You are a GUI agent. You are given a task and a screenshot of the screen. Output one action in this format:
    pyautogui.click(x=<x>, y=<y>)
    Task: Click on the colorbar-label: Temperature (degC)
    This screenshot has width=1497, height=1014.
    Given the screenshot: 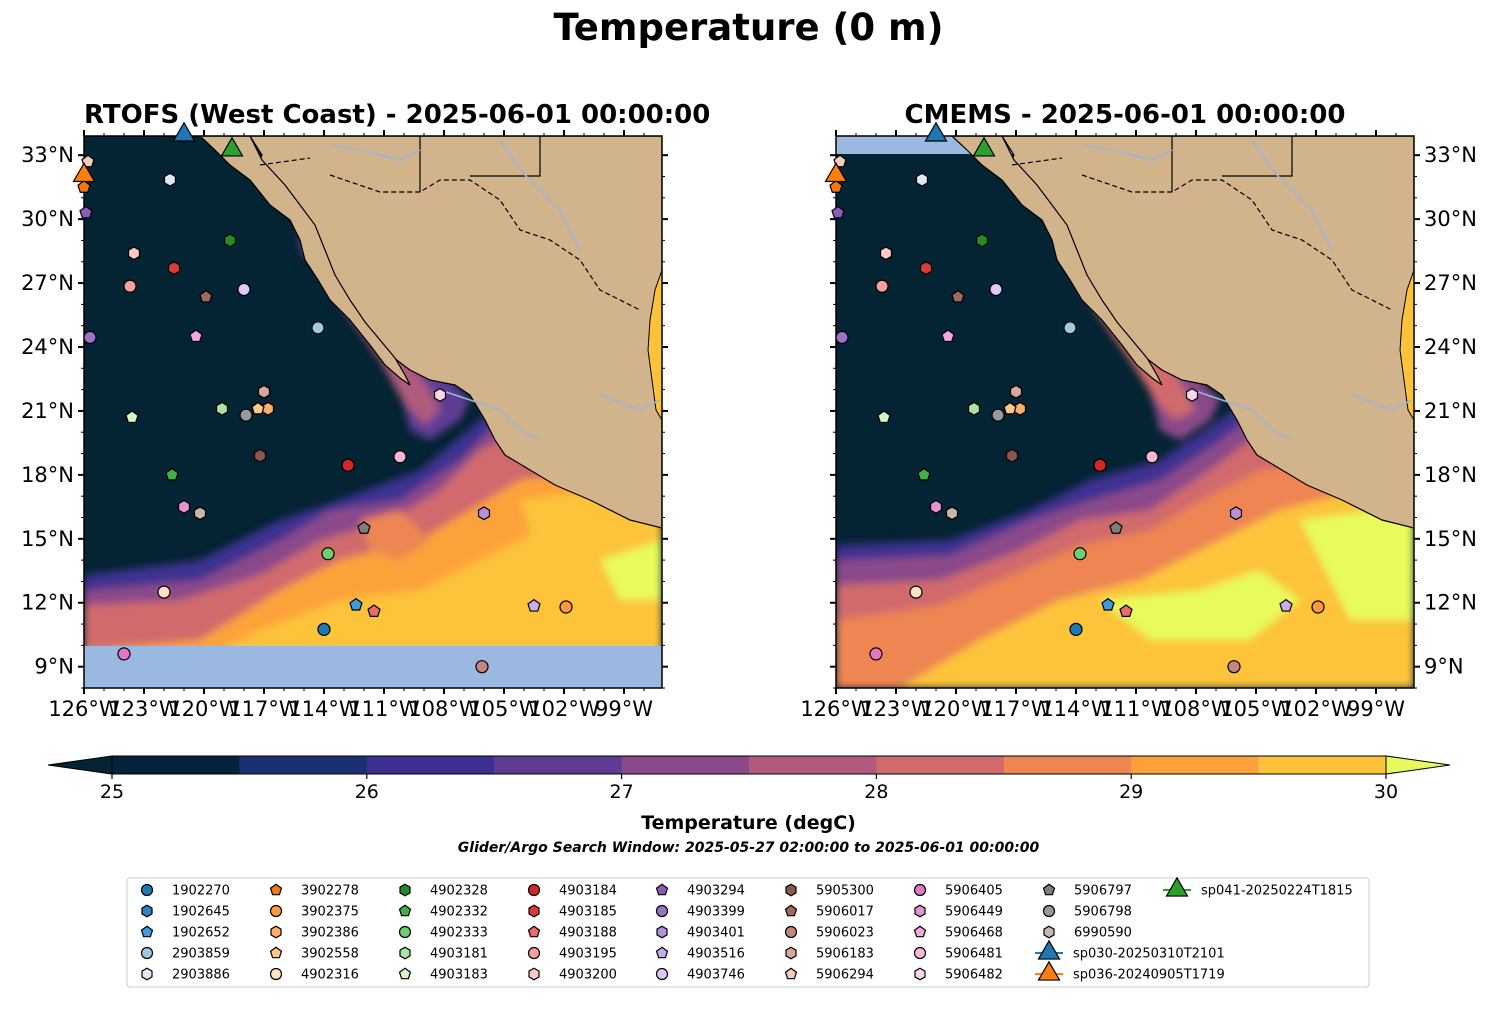 What is the action you would take?
    pyautogui.click(x=748, y=823)
    